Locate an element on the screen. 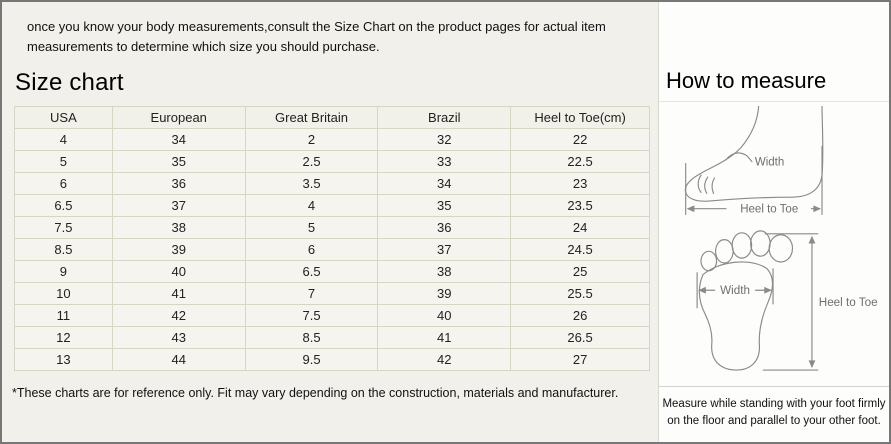  table-cell: 44 is located at coordinates (178, 359).